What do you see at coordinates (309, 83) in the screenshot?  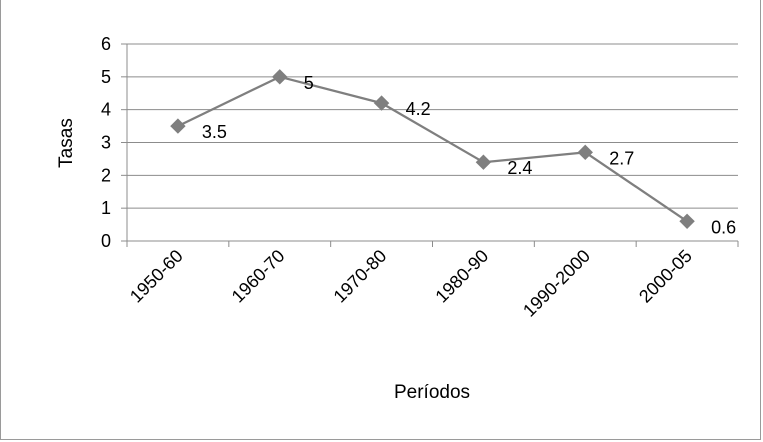 I see `data-label: 5` at bounding box center [309, 83].